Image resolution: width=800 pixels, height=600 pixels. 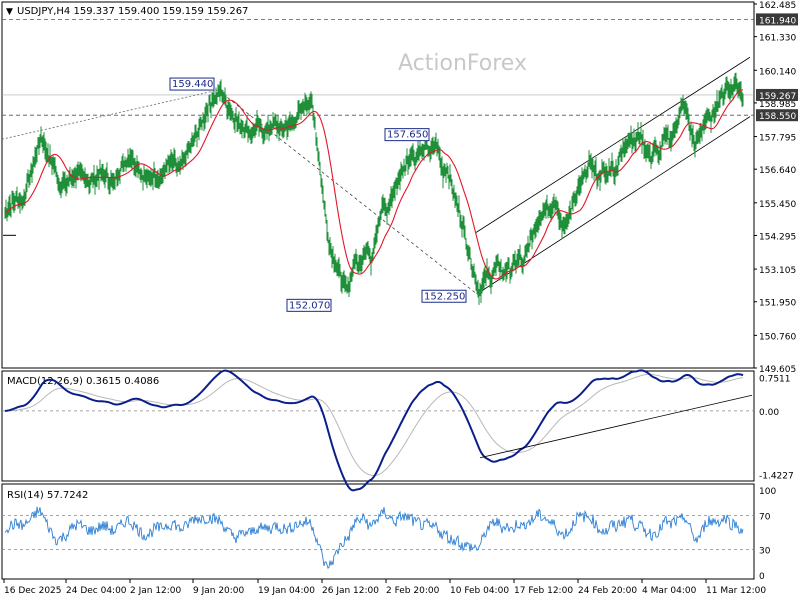 What do you see at coordinates (777, 370) in the screenshot?
I see `price-axis-label: 149.605` at bounding box center [777, 370].